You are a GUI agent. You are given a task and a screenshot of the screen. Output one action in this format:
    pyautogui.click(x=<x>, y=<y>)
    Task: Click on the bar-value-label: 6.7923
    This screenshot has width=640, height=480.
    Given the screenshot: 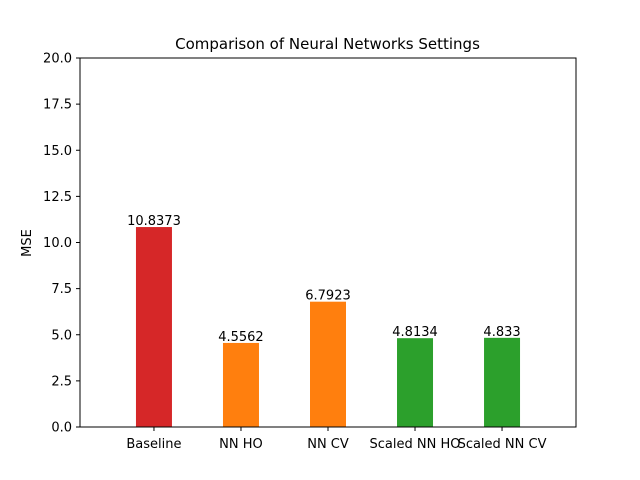 What is the action you would take?
    pyautogui.click(x=328, y=296)
    